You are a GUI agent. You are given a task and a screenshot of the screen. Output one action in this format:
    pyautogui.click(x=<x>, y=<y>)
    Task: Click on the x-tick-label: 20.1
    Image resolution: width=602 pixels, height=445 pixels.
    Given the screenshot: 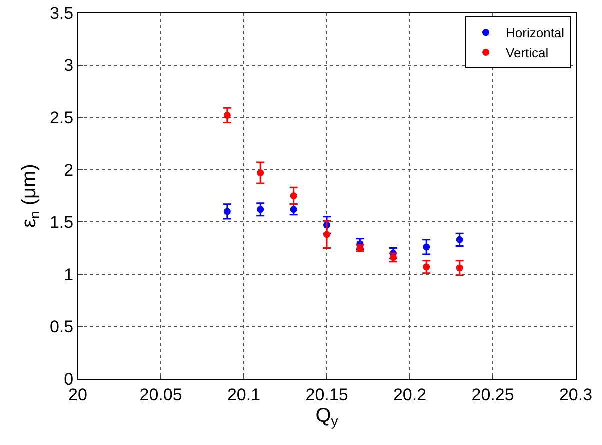 What is the action you would take?
    pyautogui.click(x=244, y=394)
    